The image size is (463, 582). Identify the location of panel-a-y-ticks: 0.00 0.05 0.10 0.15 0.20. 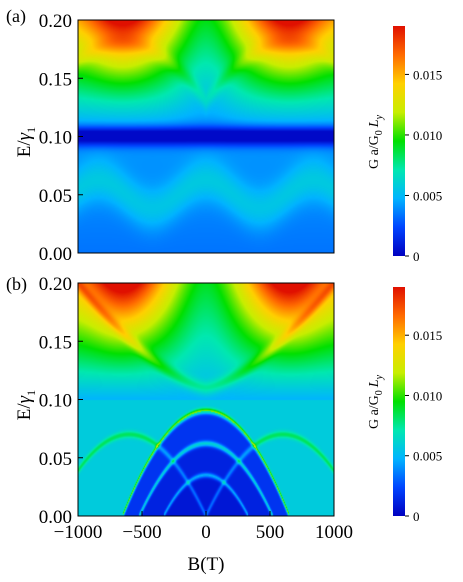
(61, 138).